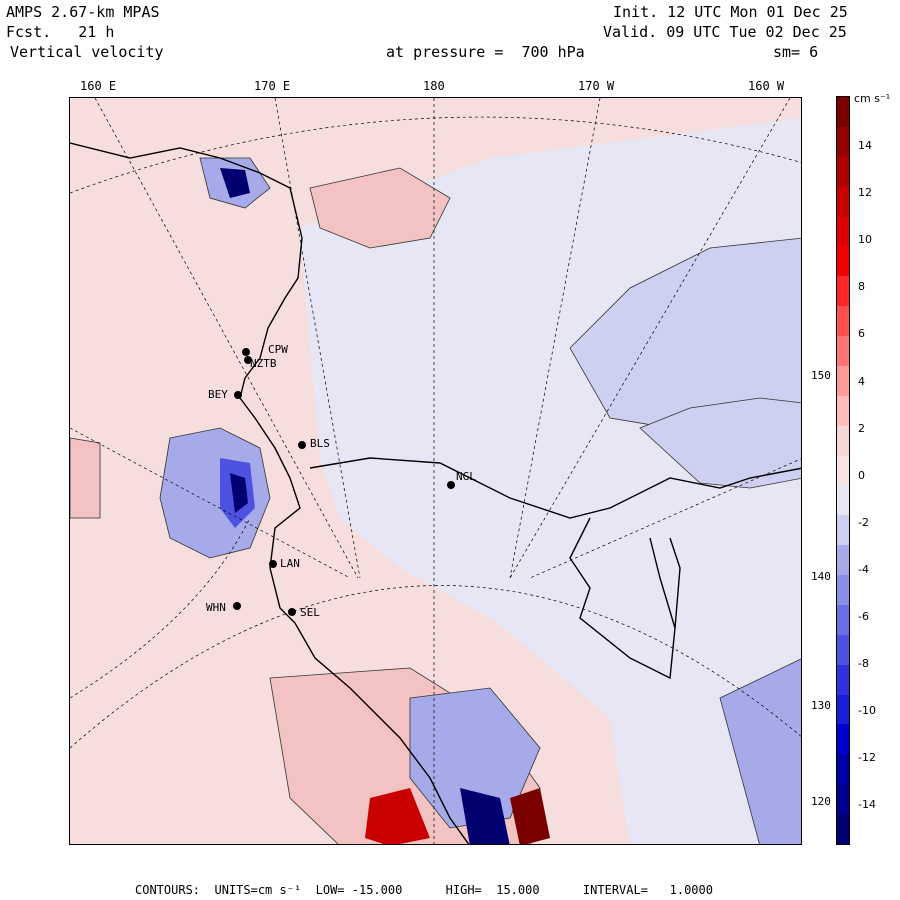 This screenshot has width=900, height=900. Describe the element at coordinates (863, 569) in the screenshot. I see `colorbar-tick-label: -4` at that location.